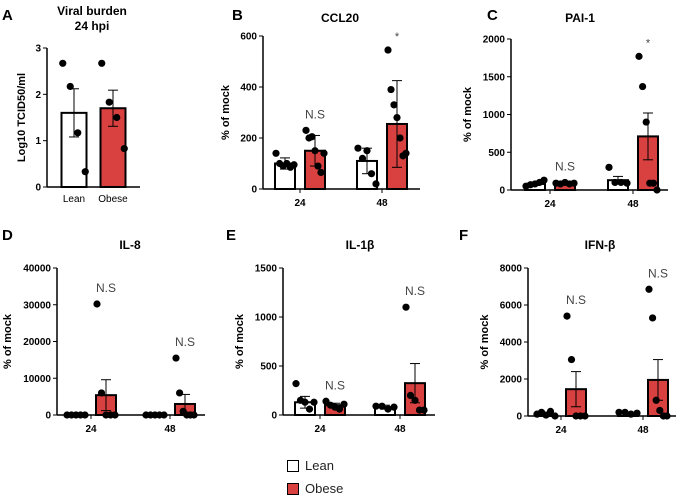  I want to click on panel-b-y-tick-label: 600, so click(248, 37).